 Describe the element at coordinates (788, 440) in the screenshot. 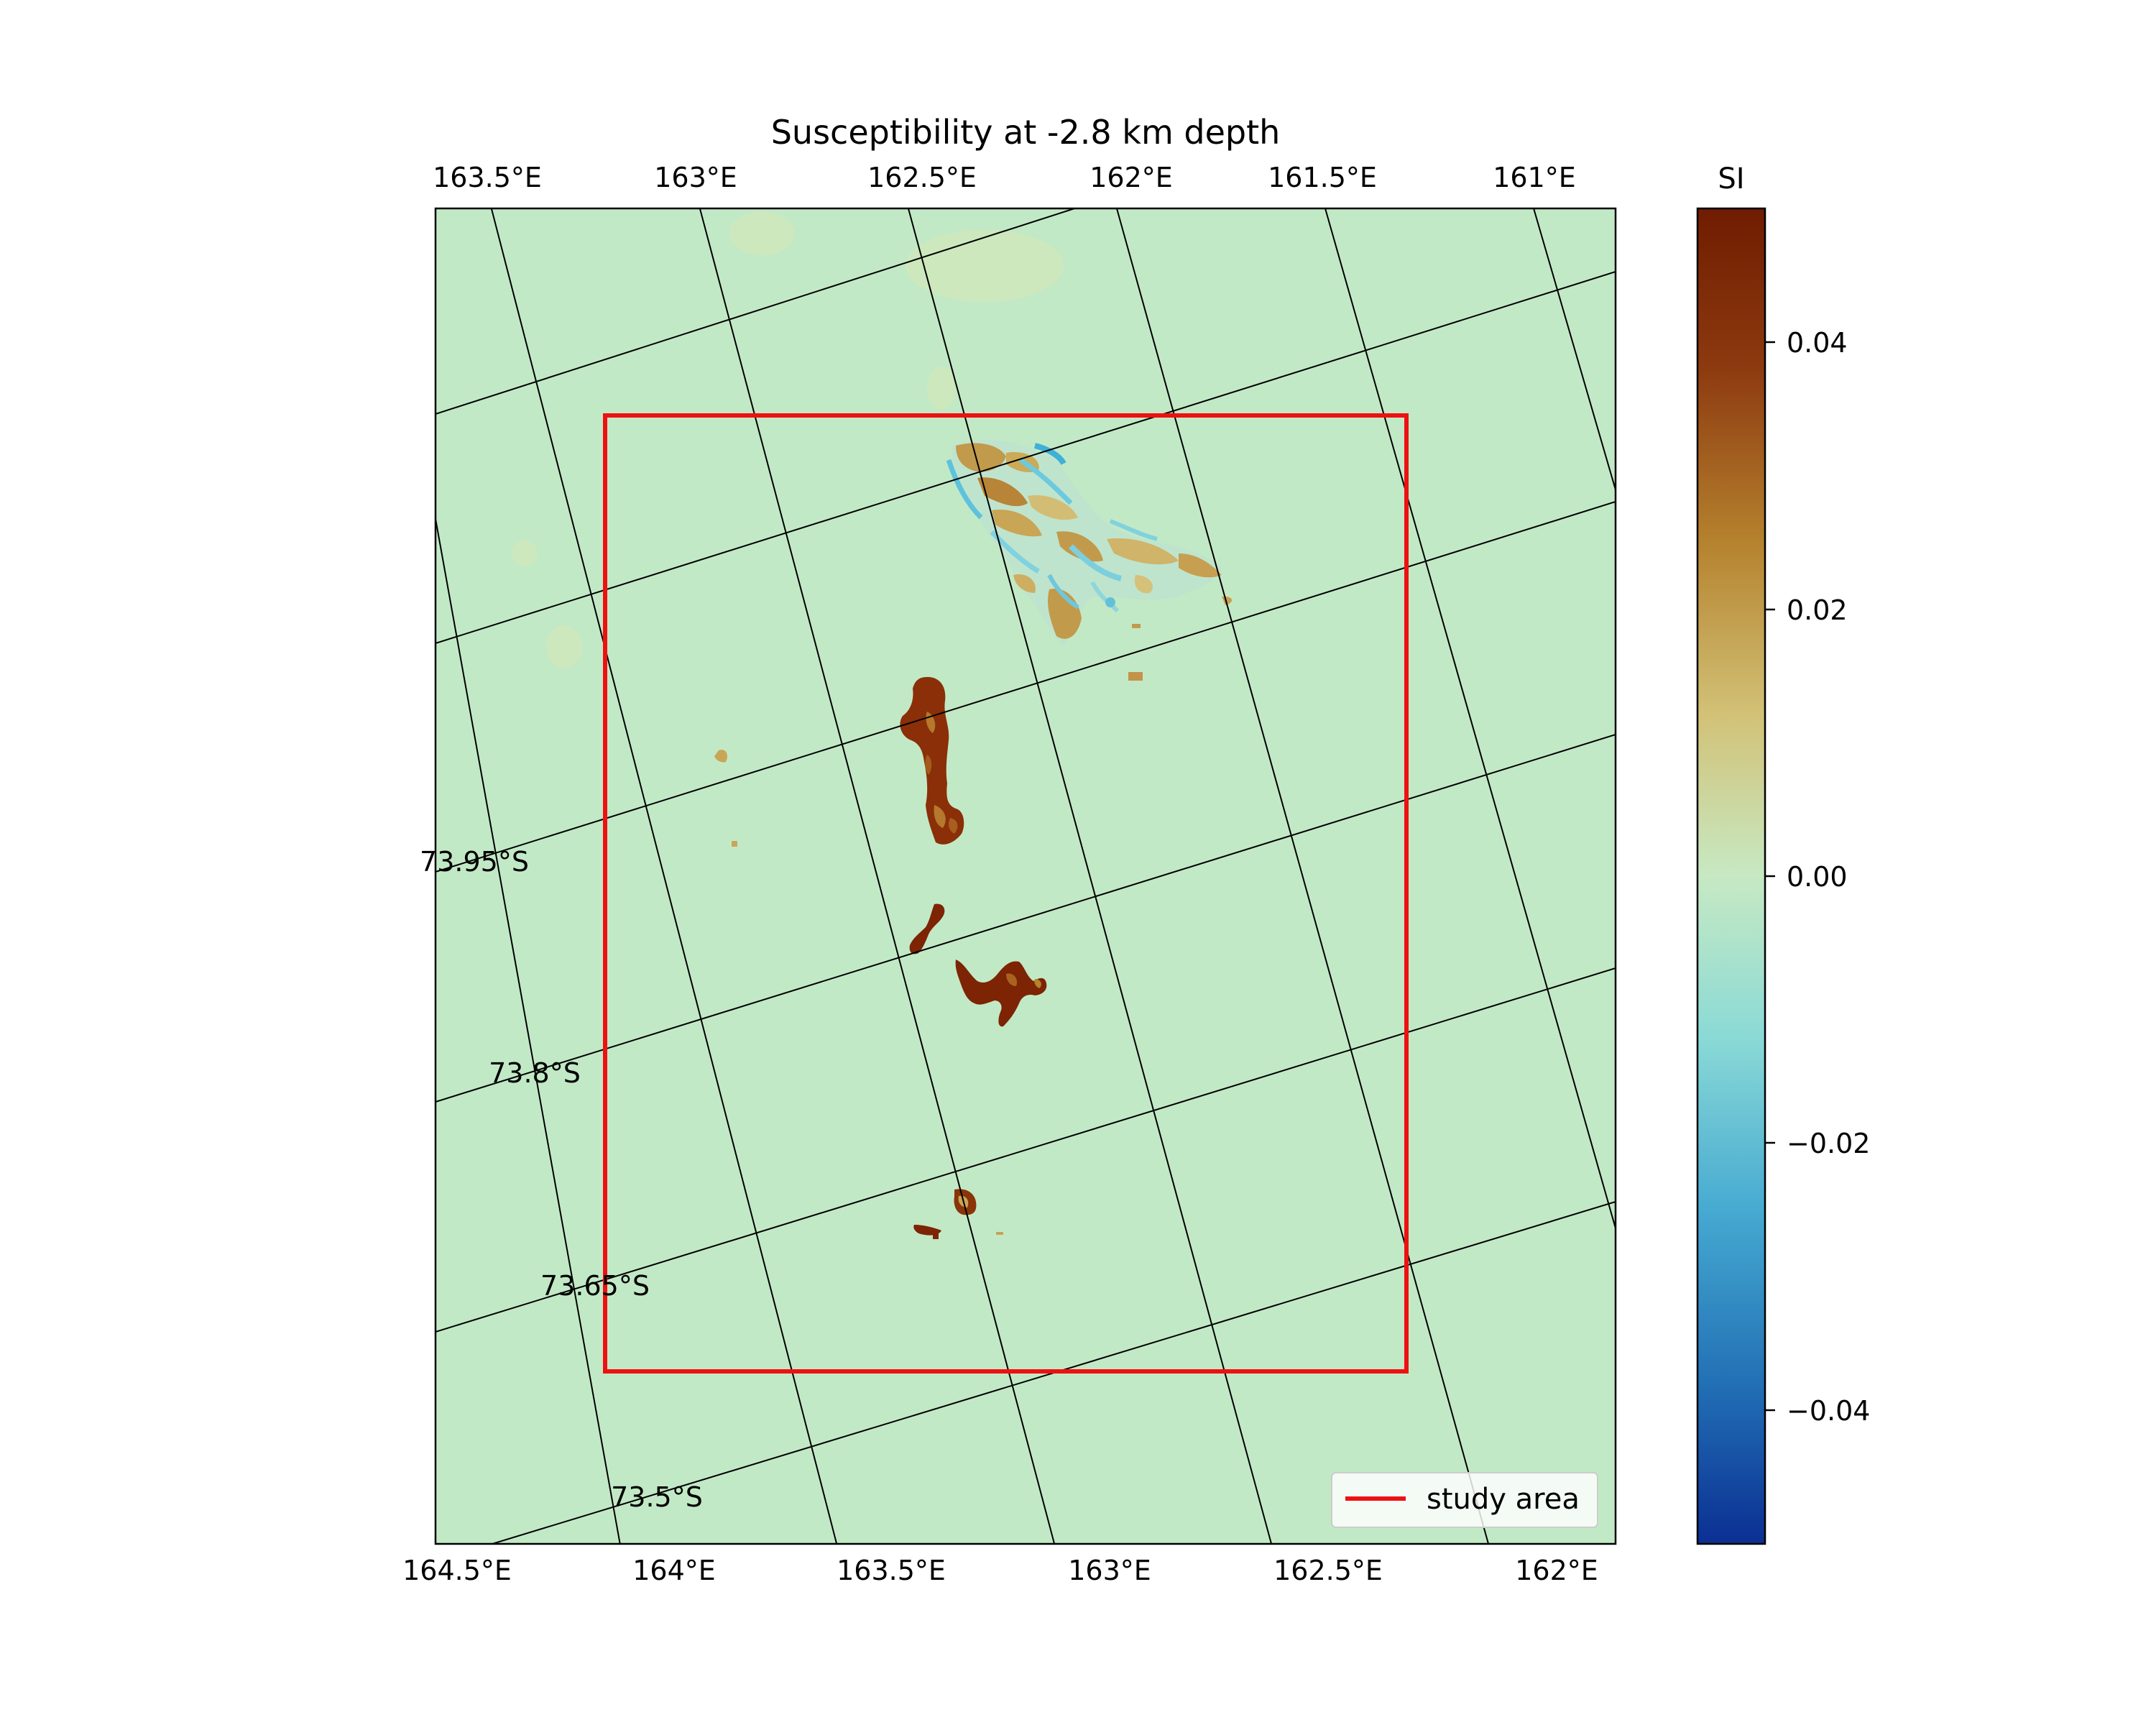

I see `low-anomaly-tints` at that location.